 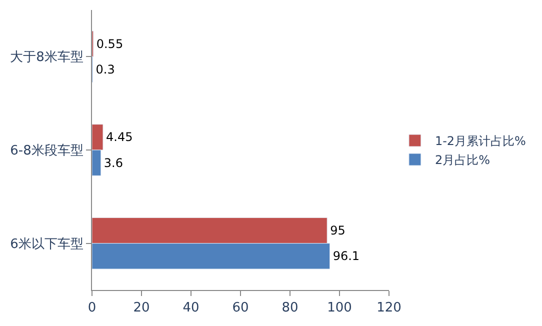 I want to click on data-label: 3.6, so click(x=114, y=163).